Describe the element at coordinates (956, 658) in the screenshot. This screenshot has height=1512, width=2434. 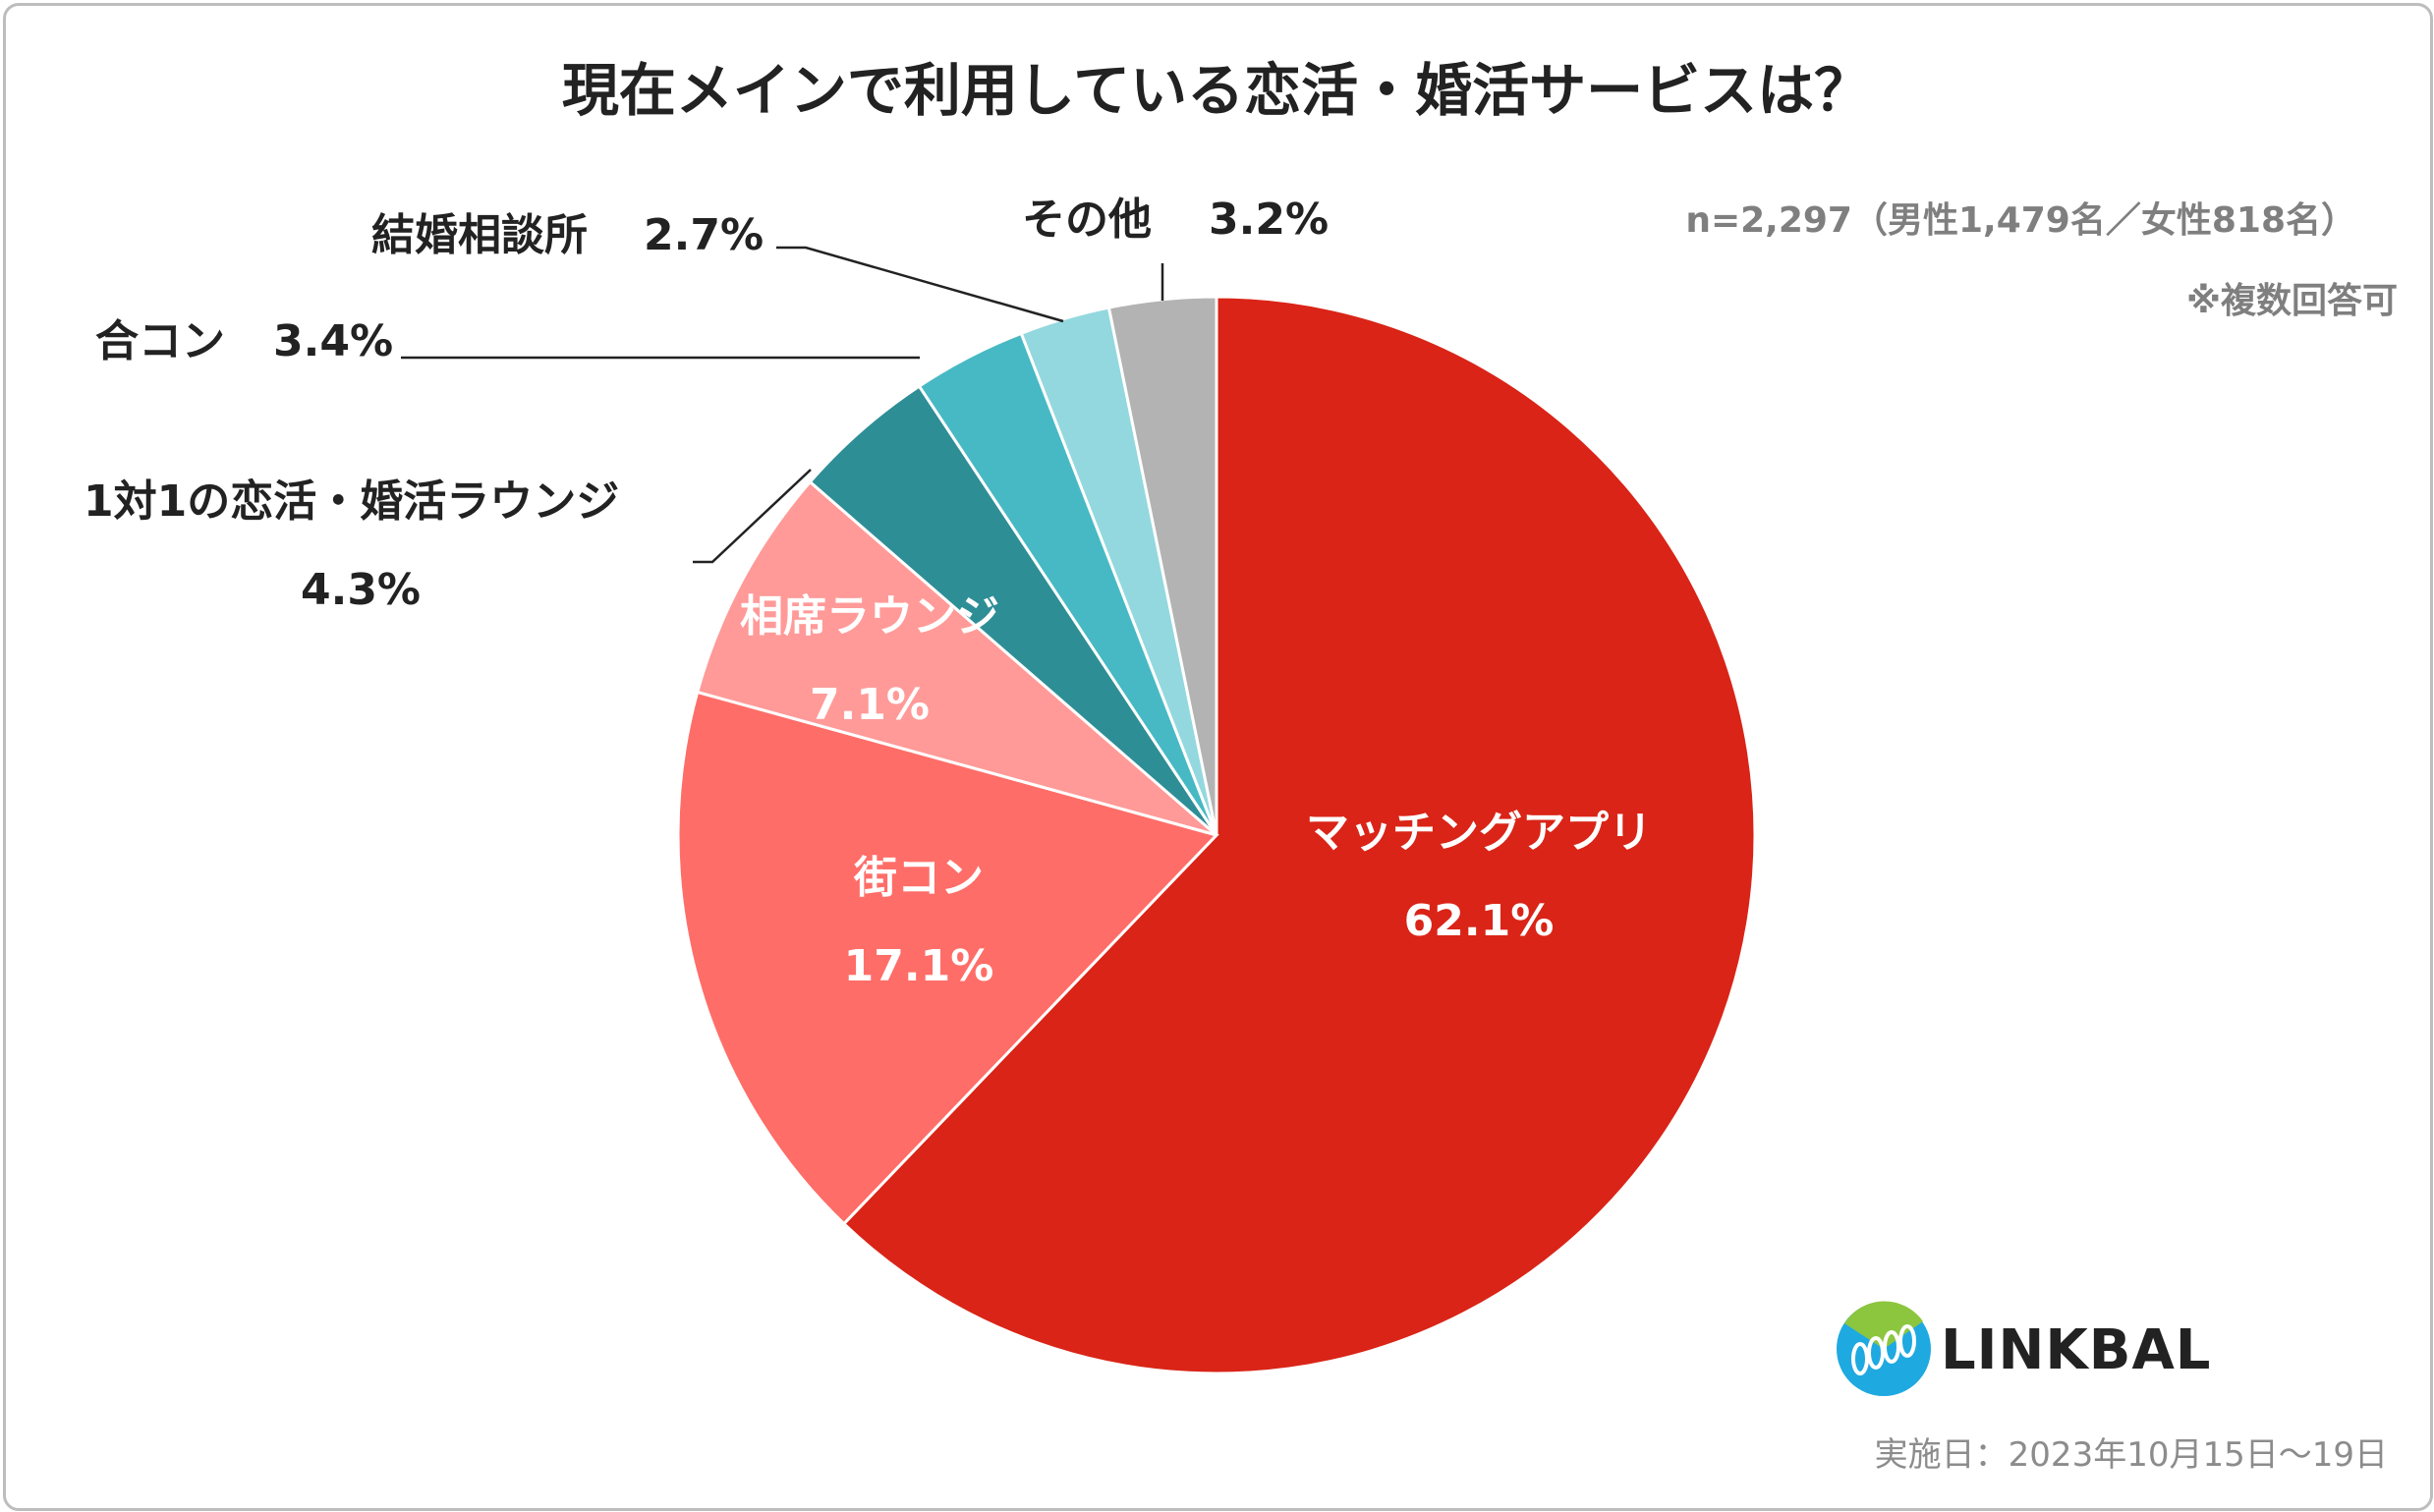
I see `pie-slice-aiseki-lounge` at that location.